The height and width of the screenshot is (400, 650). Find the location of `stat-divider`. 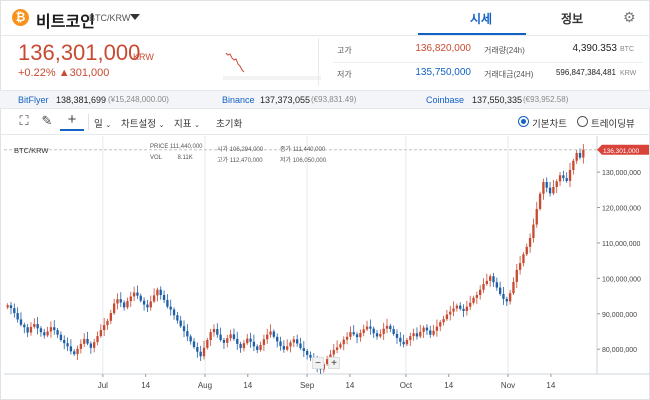

stat-divider is located at coordinates (488, 62).